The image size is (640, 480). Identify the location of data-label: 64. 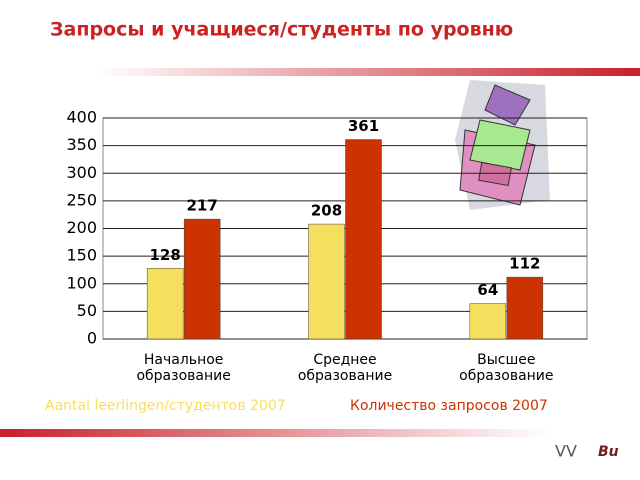
(487, 290).